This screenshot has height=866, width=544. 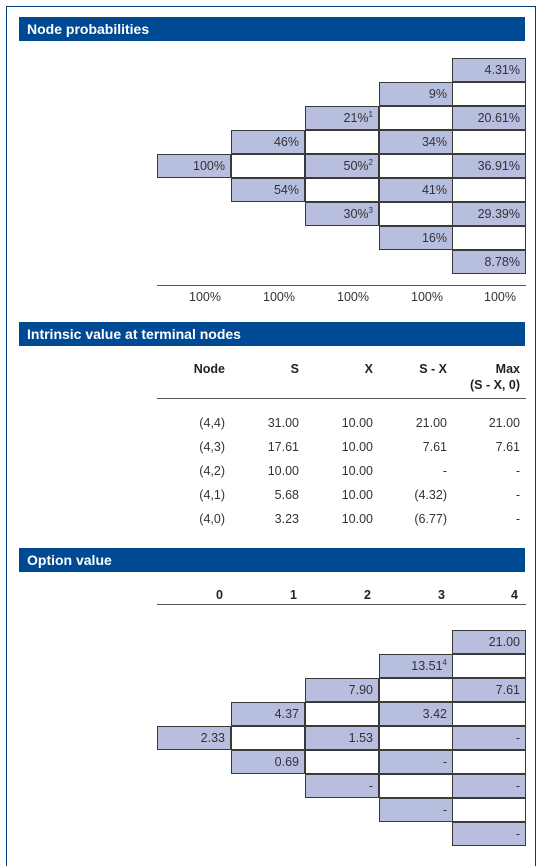 What do you see at coordinates (342, 690) in the screenshot?
I see `option-node-cell: 7.90` at bounding box center [342, 690].